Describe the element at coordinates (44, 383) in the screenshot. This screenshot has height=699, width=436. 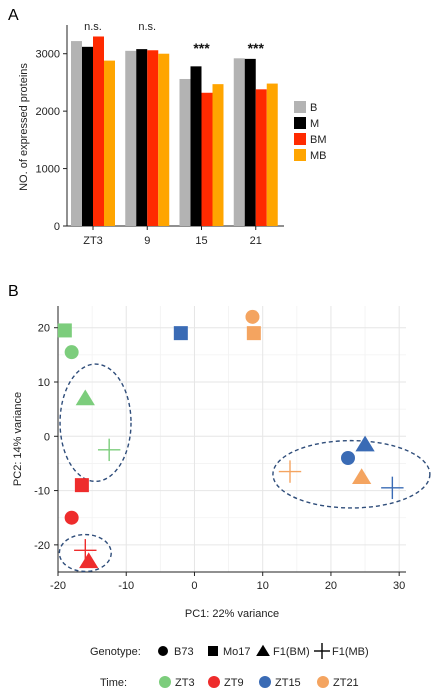
I see `pca-y-tick-label: 10` at that location.